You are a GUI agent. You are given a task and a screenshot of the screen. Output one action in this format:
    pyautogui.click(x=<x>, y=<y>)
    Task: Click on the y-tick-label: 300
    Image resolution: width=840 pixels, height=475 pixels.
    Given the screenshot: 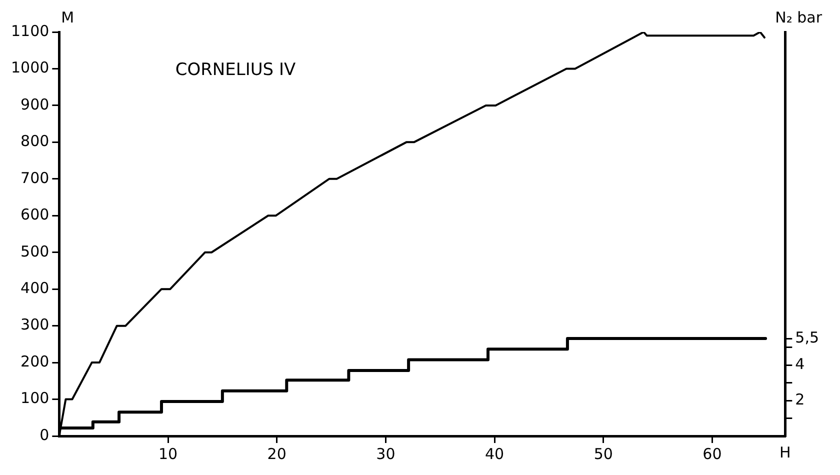 What is the action you would take?
    pyautogui.click(x=35, y=325)
    